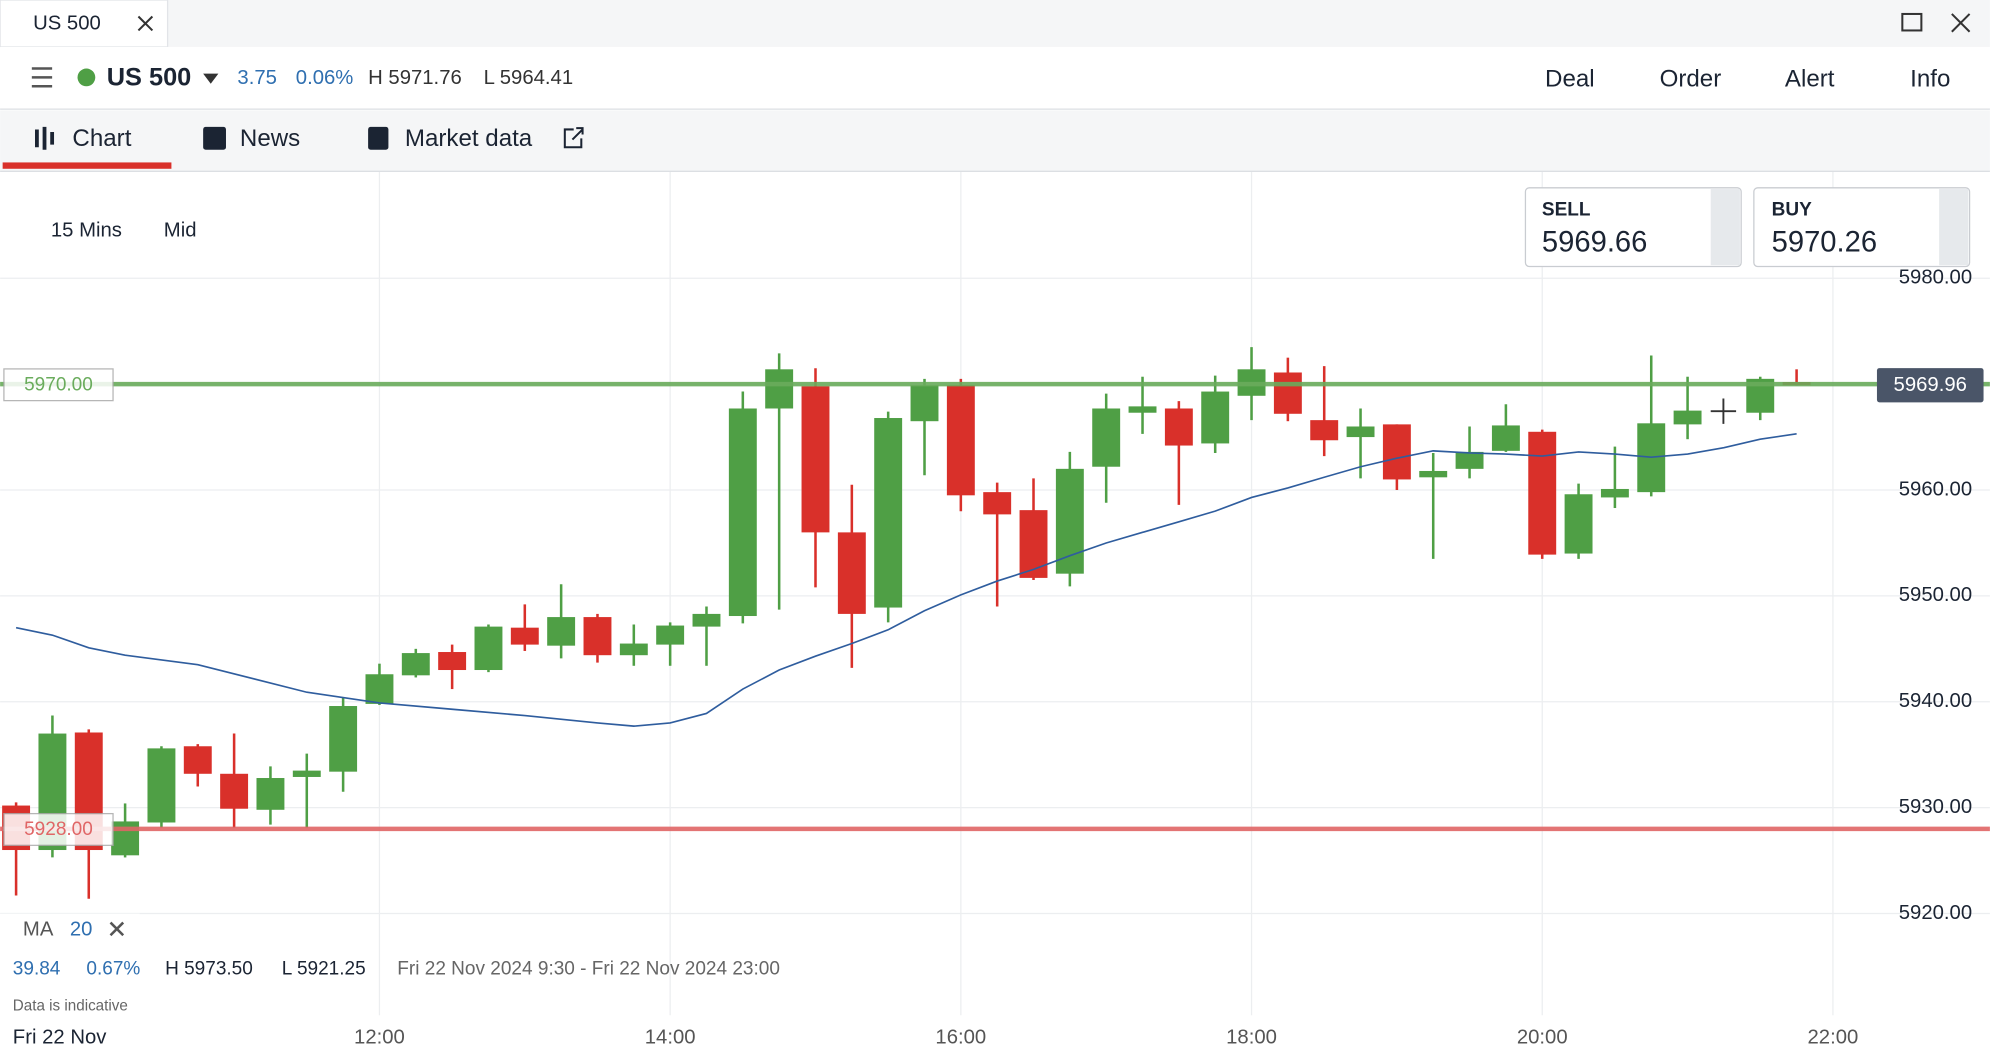 The width and height of the screenshot is (1990, 1052). What do you see at coordinates (101, 138) in the screenshot?
I see `tab: Chart` at bounding box center [101, 138].